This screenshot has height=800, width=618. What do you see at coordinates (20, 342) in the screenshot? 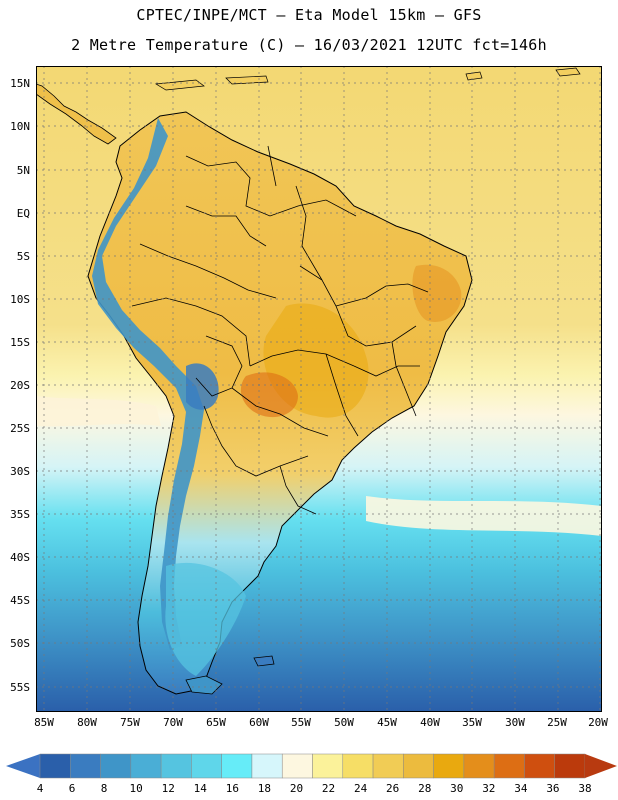
I see `lat-label: 15S` at bounding box center [20, 342].